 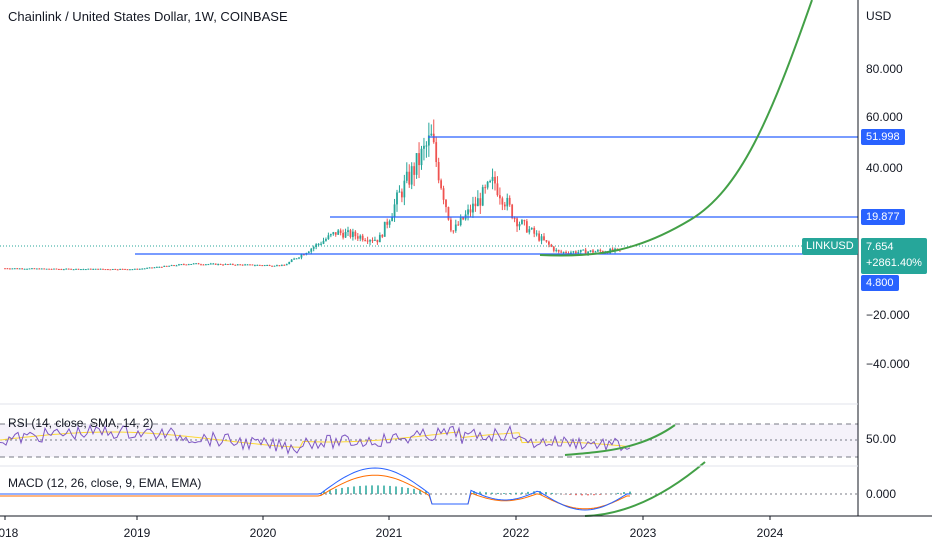 What do you see at coordinates (105, 483) in the screenshot?
I see `macd-label: MACD (12, 26, close, 9, EMA, EMA)` at bounding box center [105, 483].